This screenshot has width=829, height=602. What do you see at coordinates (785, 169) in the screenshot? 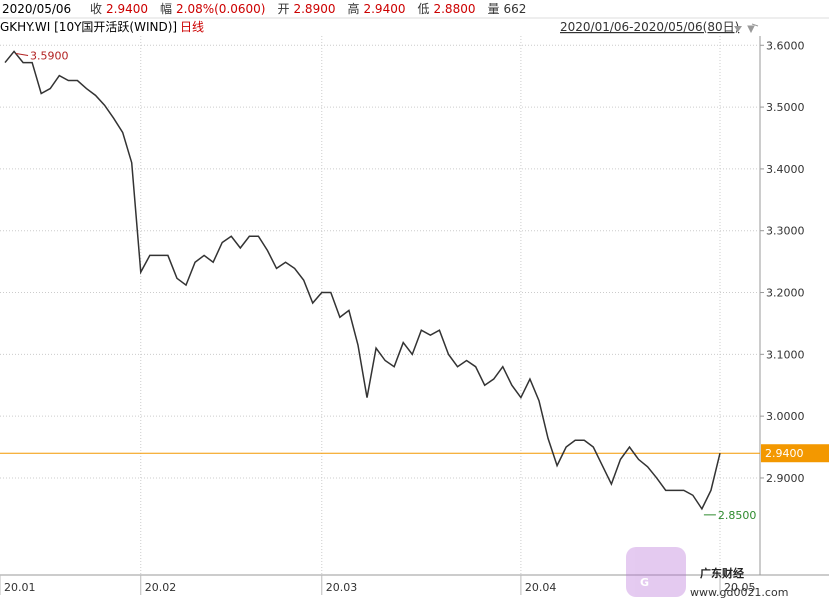
I see `y-tick-label: 3.4000` at bounding box center [785, 169].